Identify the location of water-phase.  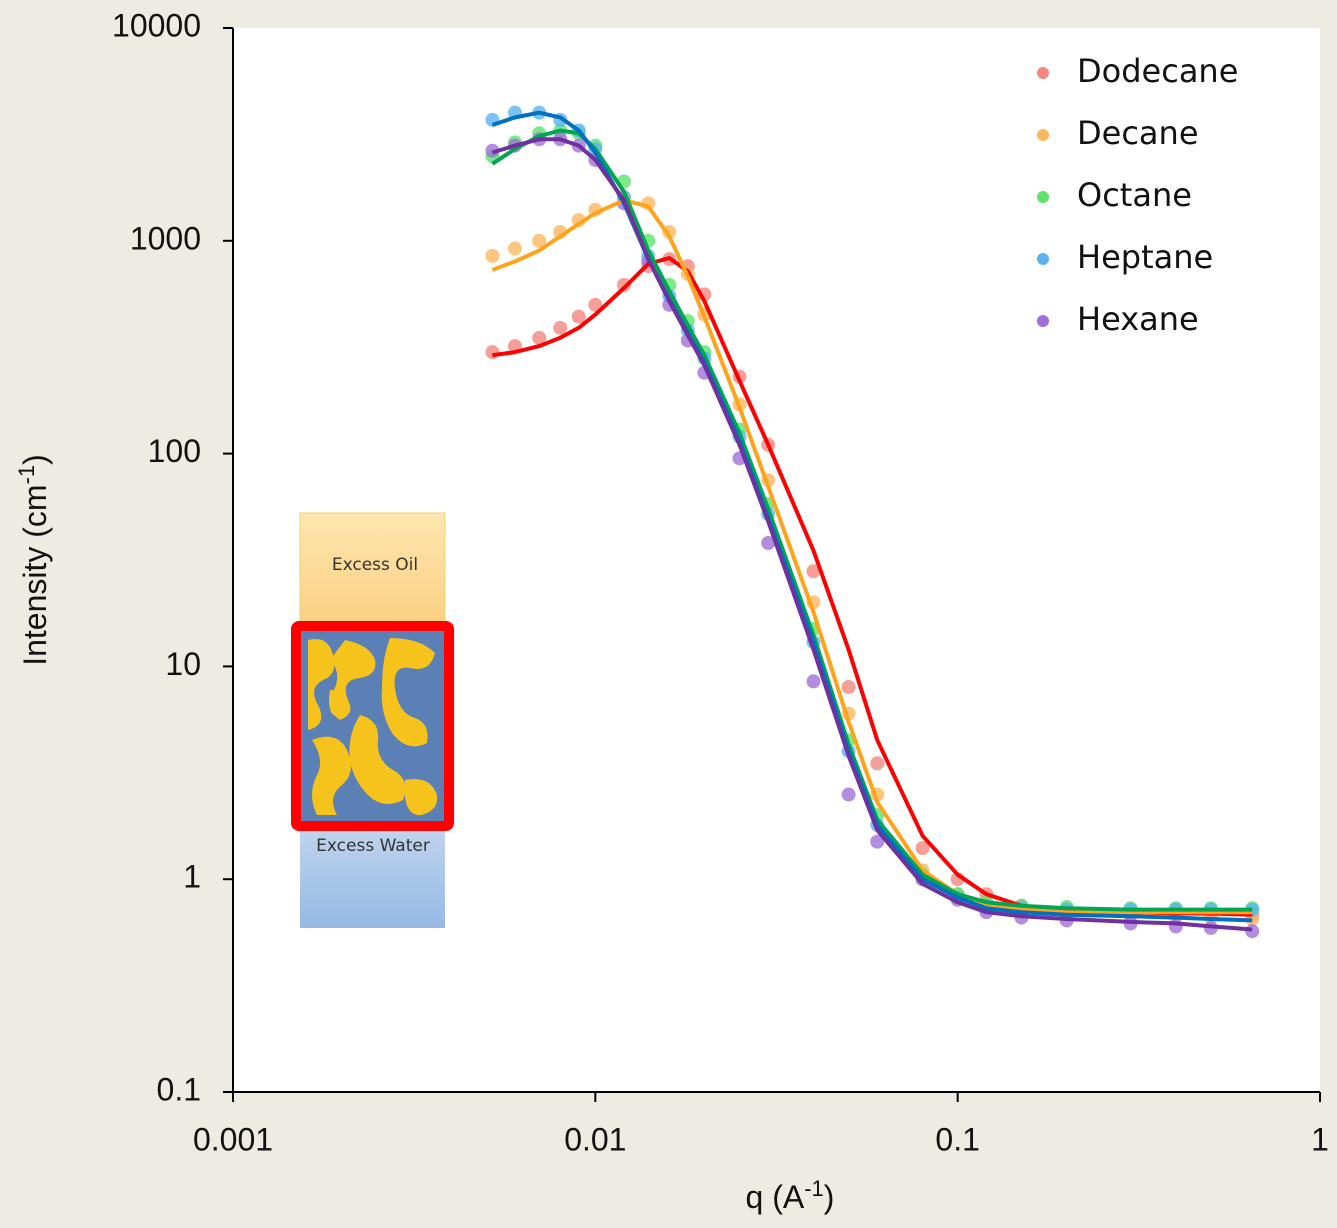
(372, 875).